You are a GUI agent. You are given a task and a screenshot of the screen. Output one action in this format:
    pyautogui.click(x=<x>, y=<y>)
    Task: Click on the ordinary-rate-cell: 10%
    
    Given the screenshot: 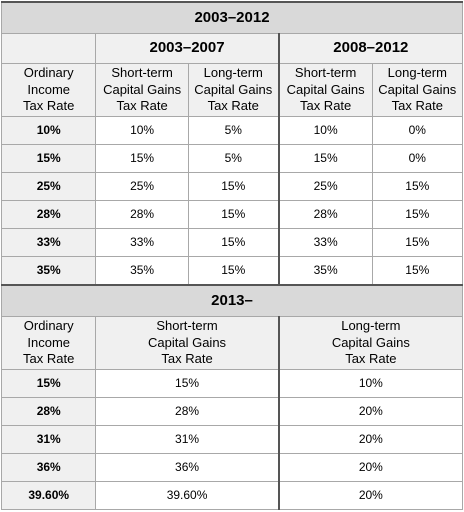 What is the action you would take?
    pyautogui.click(x=48, y=130)
    